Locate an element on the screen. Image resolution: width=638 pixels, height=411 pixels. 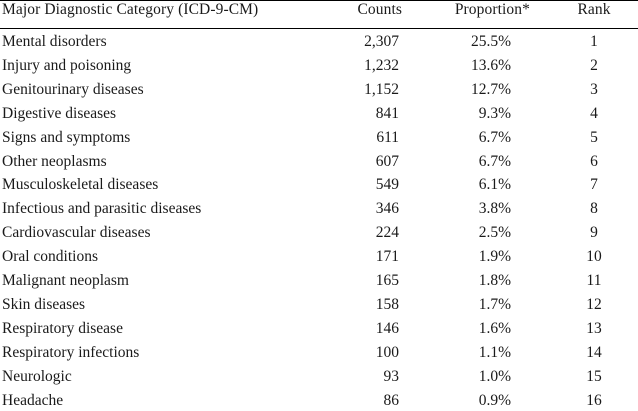
row-counts: 171 is located at coordinates (387, 256).